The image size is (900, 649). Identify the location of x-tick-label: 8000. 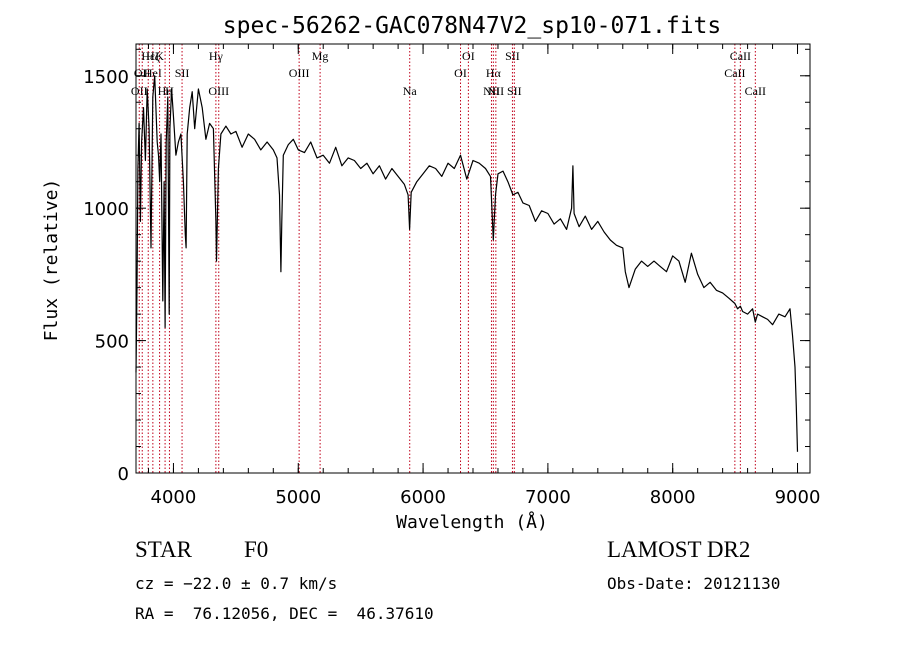
(673, 497).